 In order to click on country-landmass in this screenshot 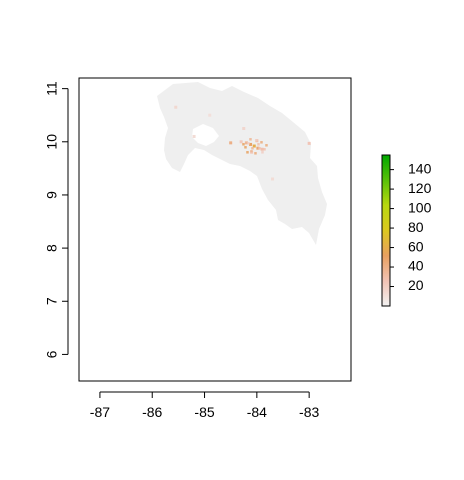, I will do `click(242, 163)`.